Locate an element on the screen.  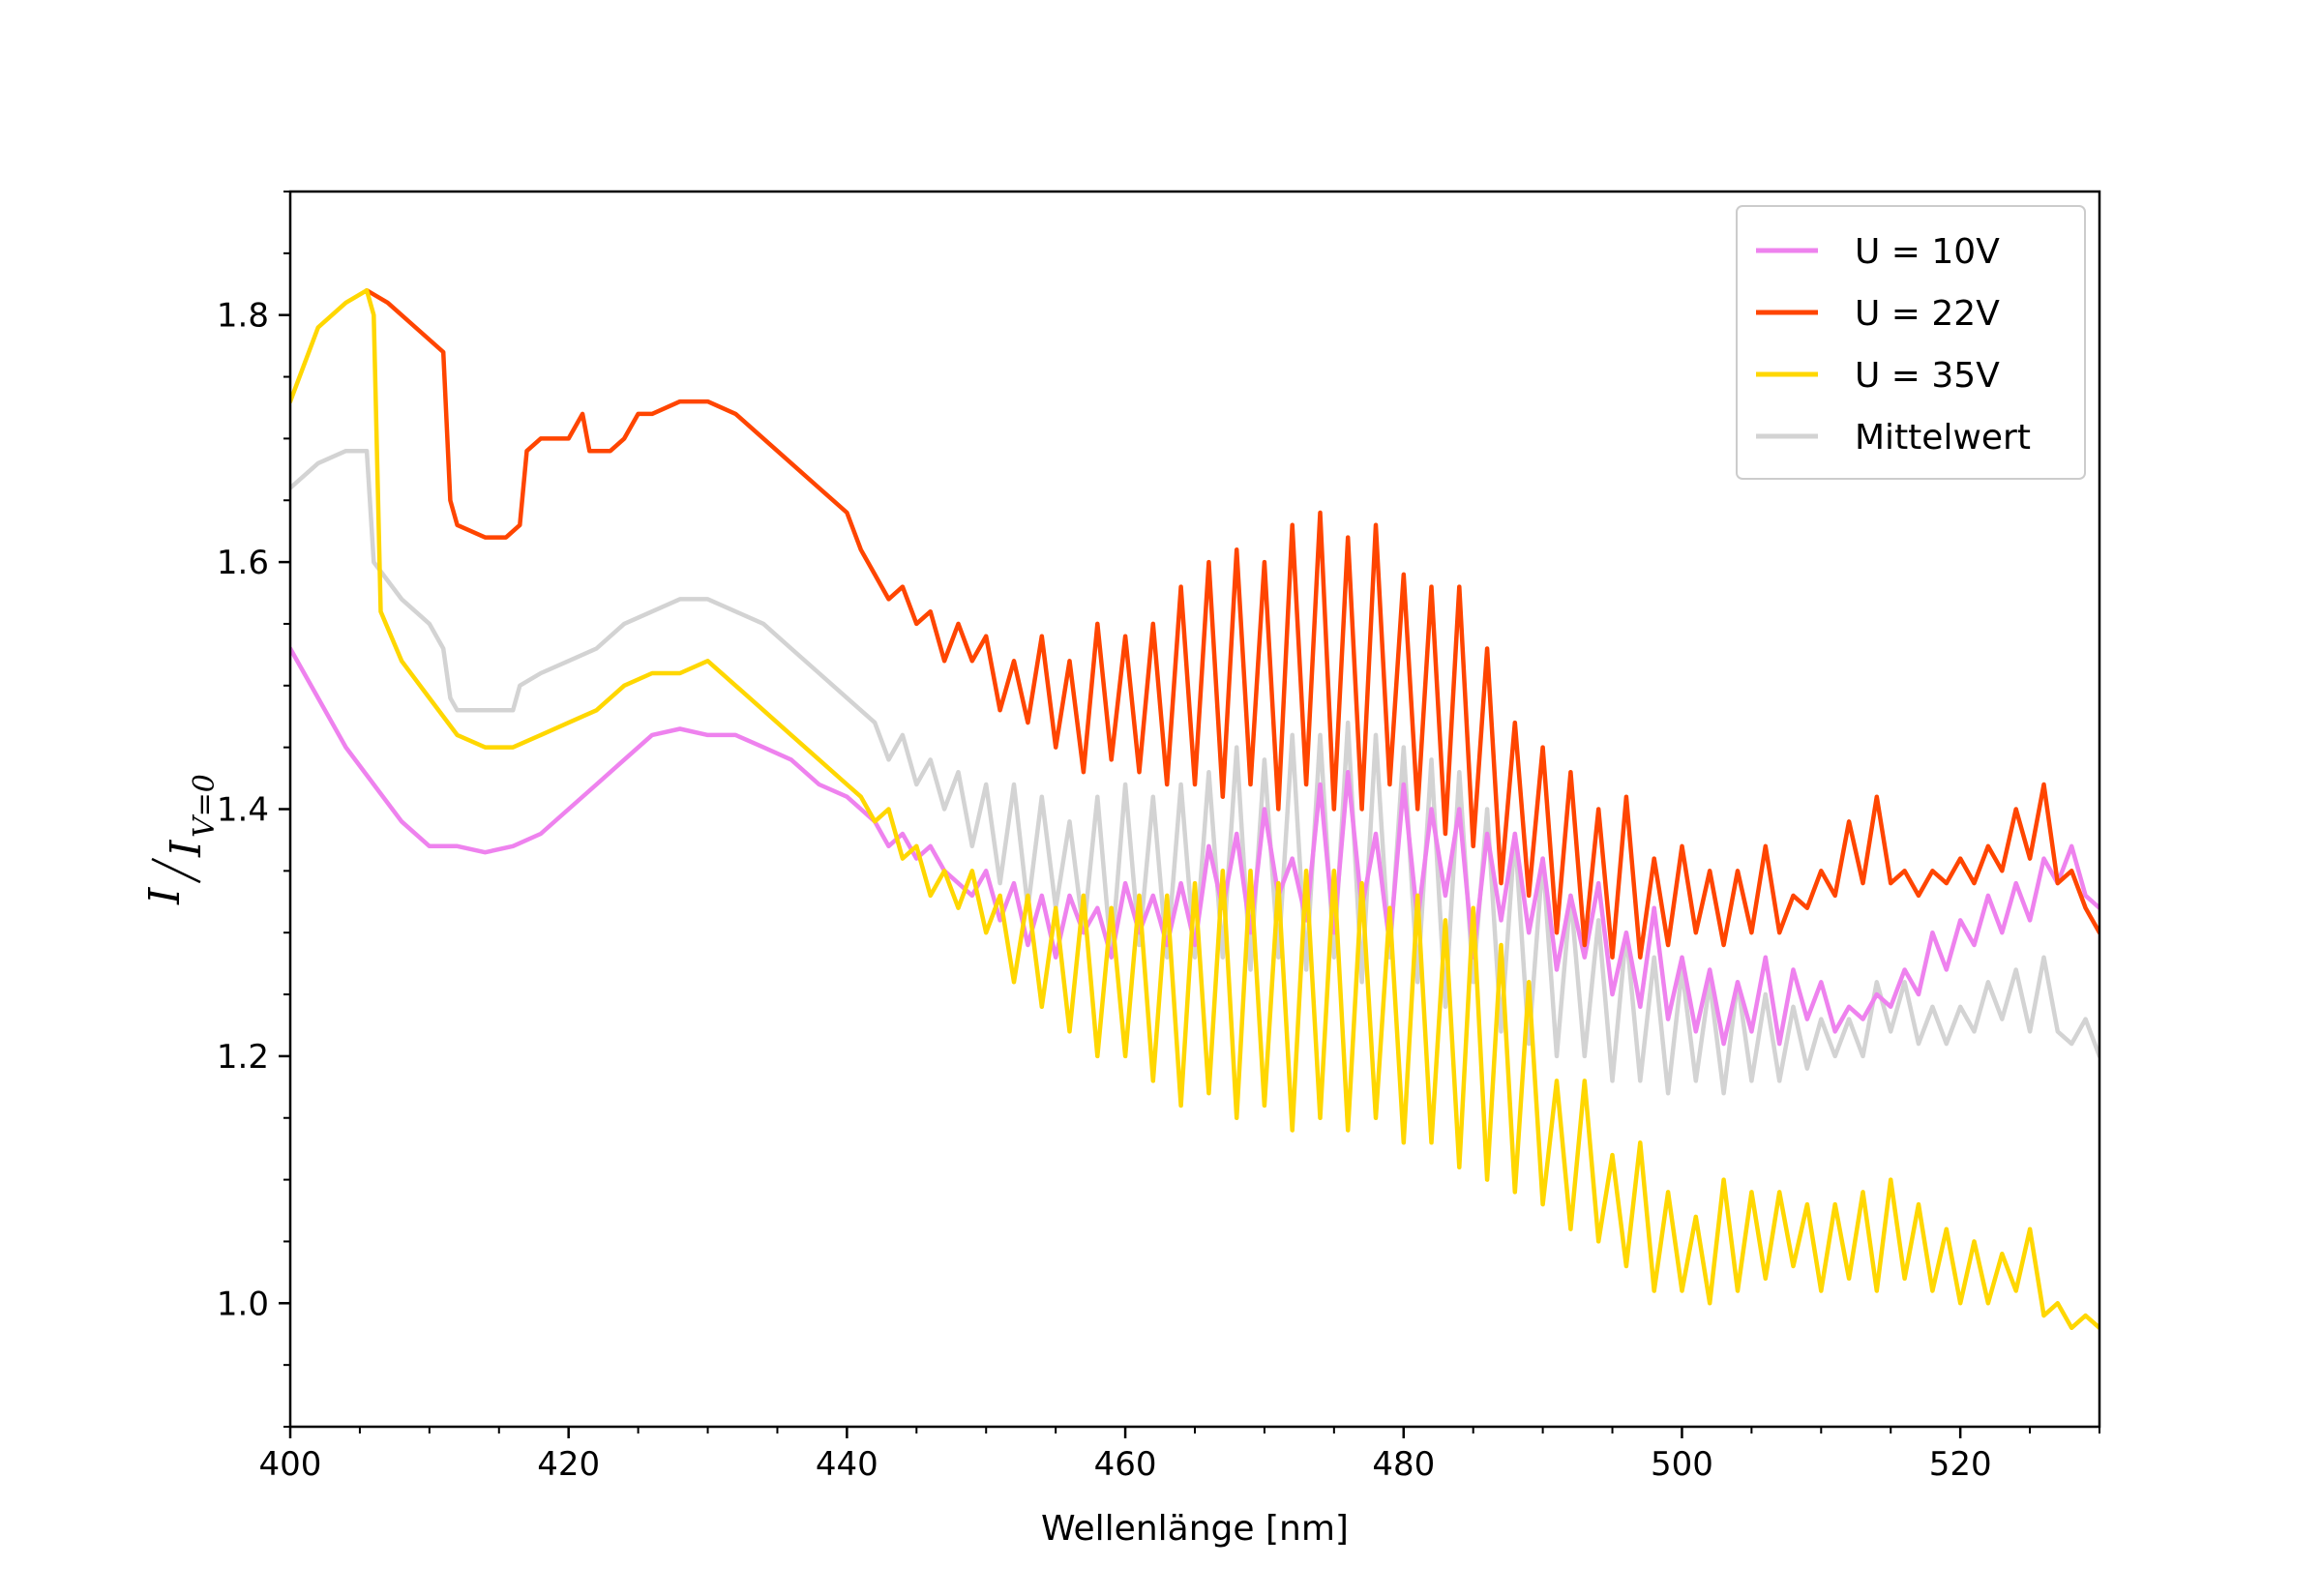
y-tick-label: 1.0 is located at coordinates (243, 1304).